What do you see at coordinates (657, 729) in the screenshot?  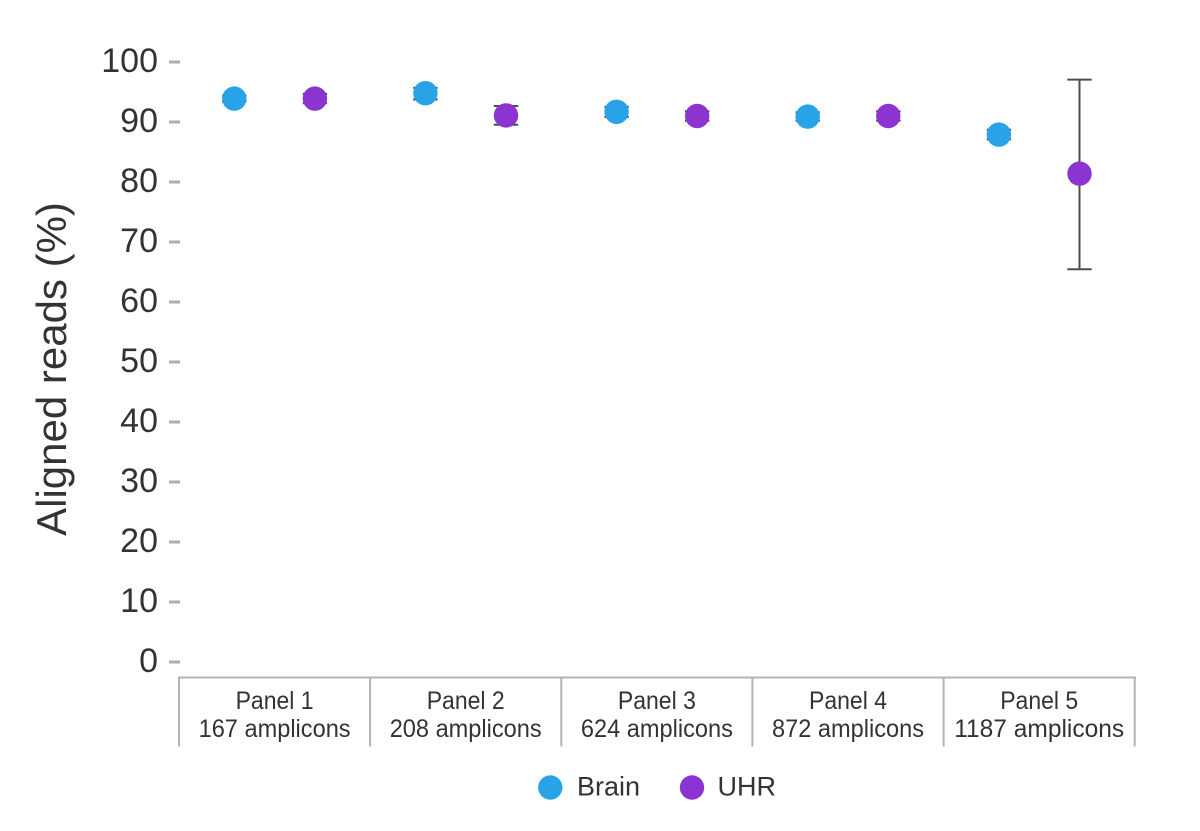 I see `svg-text: 624 amplicons` at bounding box center [657, 729].